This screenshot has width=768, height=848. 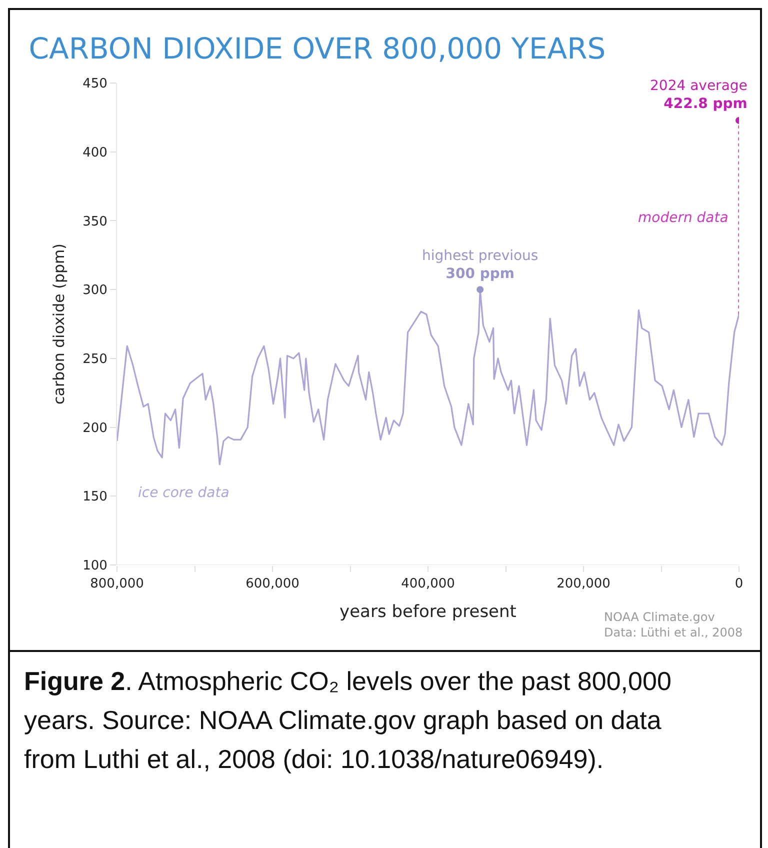 What do you see at coordinates (583, 584) in the screenshot?
I see `x-tick-label: 200,000` at bounding box center [583, 584].